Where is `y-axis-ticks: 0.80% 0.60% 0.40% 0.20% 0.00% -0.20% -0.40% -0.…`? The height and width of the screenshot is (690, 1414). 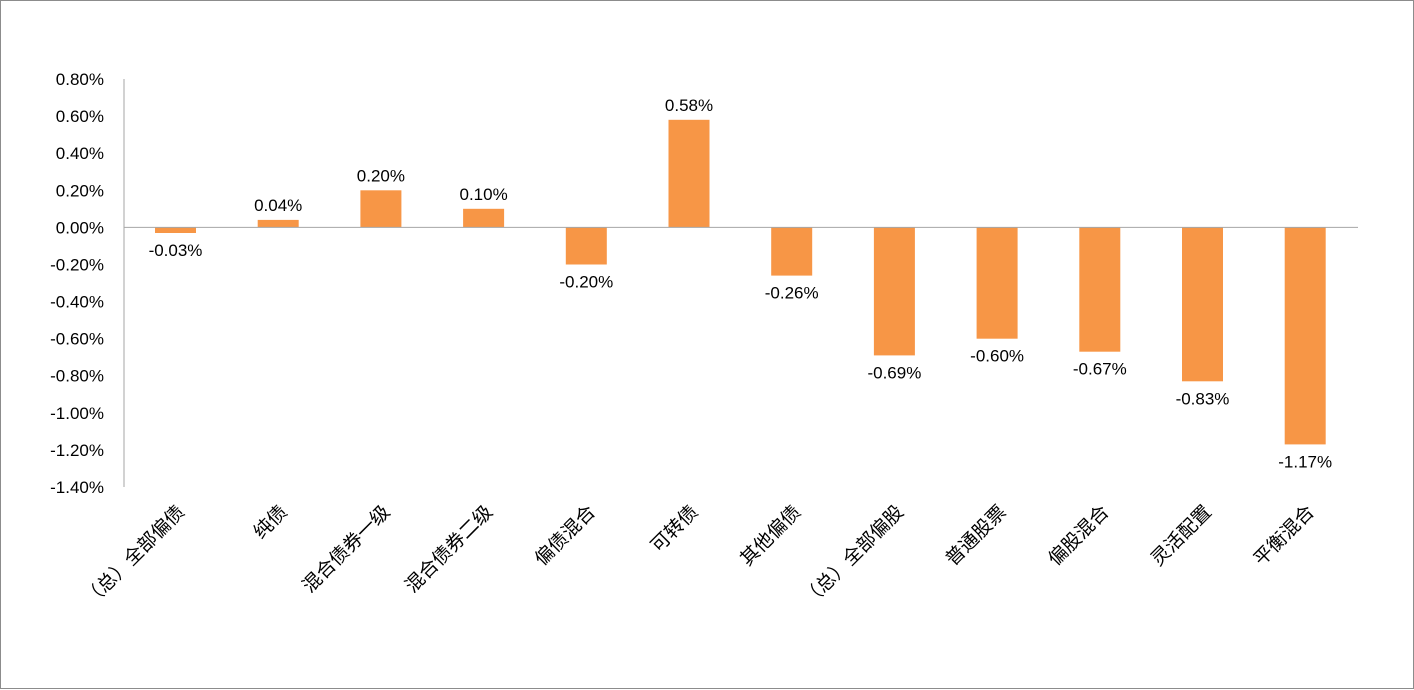
y-axis-ticks: 0.80% 0.60% 0.40% 0.20% 0.00% -0.20% -0.40% -0.… is located at coordinates (77, 283).